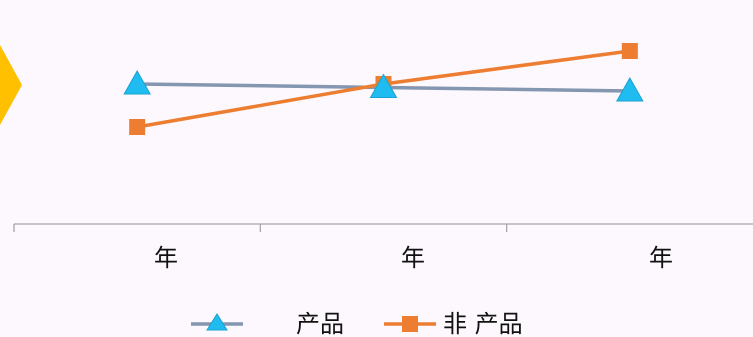 The image size is (753, 337). I want to click on legend-item-non-product: 非 产品, so click(453, 323).